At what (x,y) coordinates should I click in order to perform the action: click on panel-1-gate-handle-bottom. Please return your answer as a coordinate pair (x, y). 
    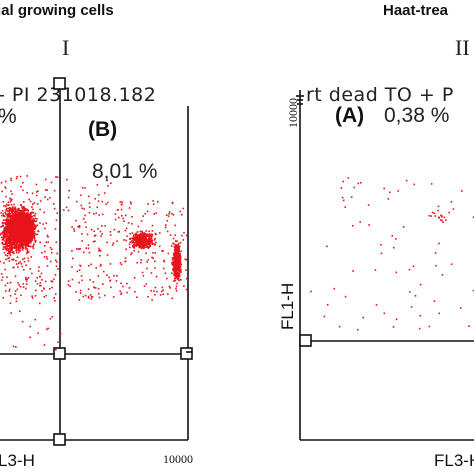
    Looking at the image, I should click on (59, 439).